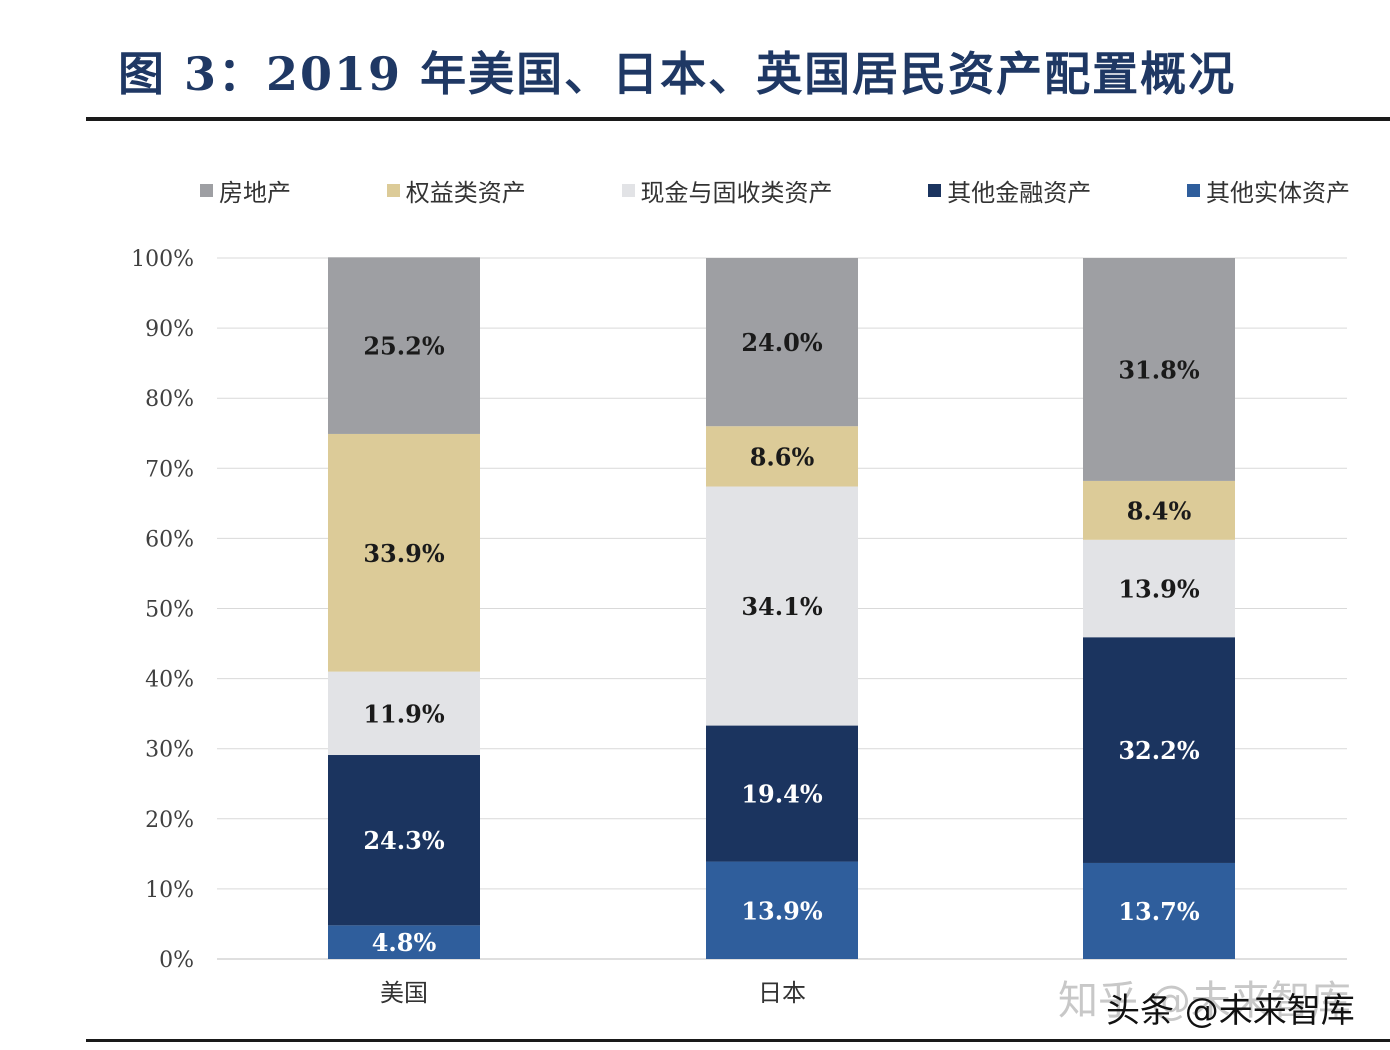  I want to click on bar-segment-real-estate-japan, so click(782, 342).